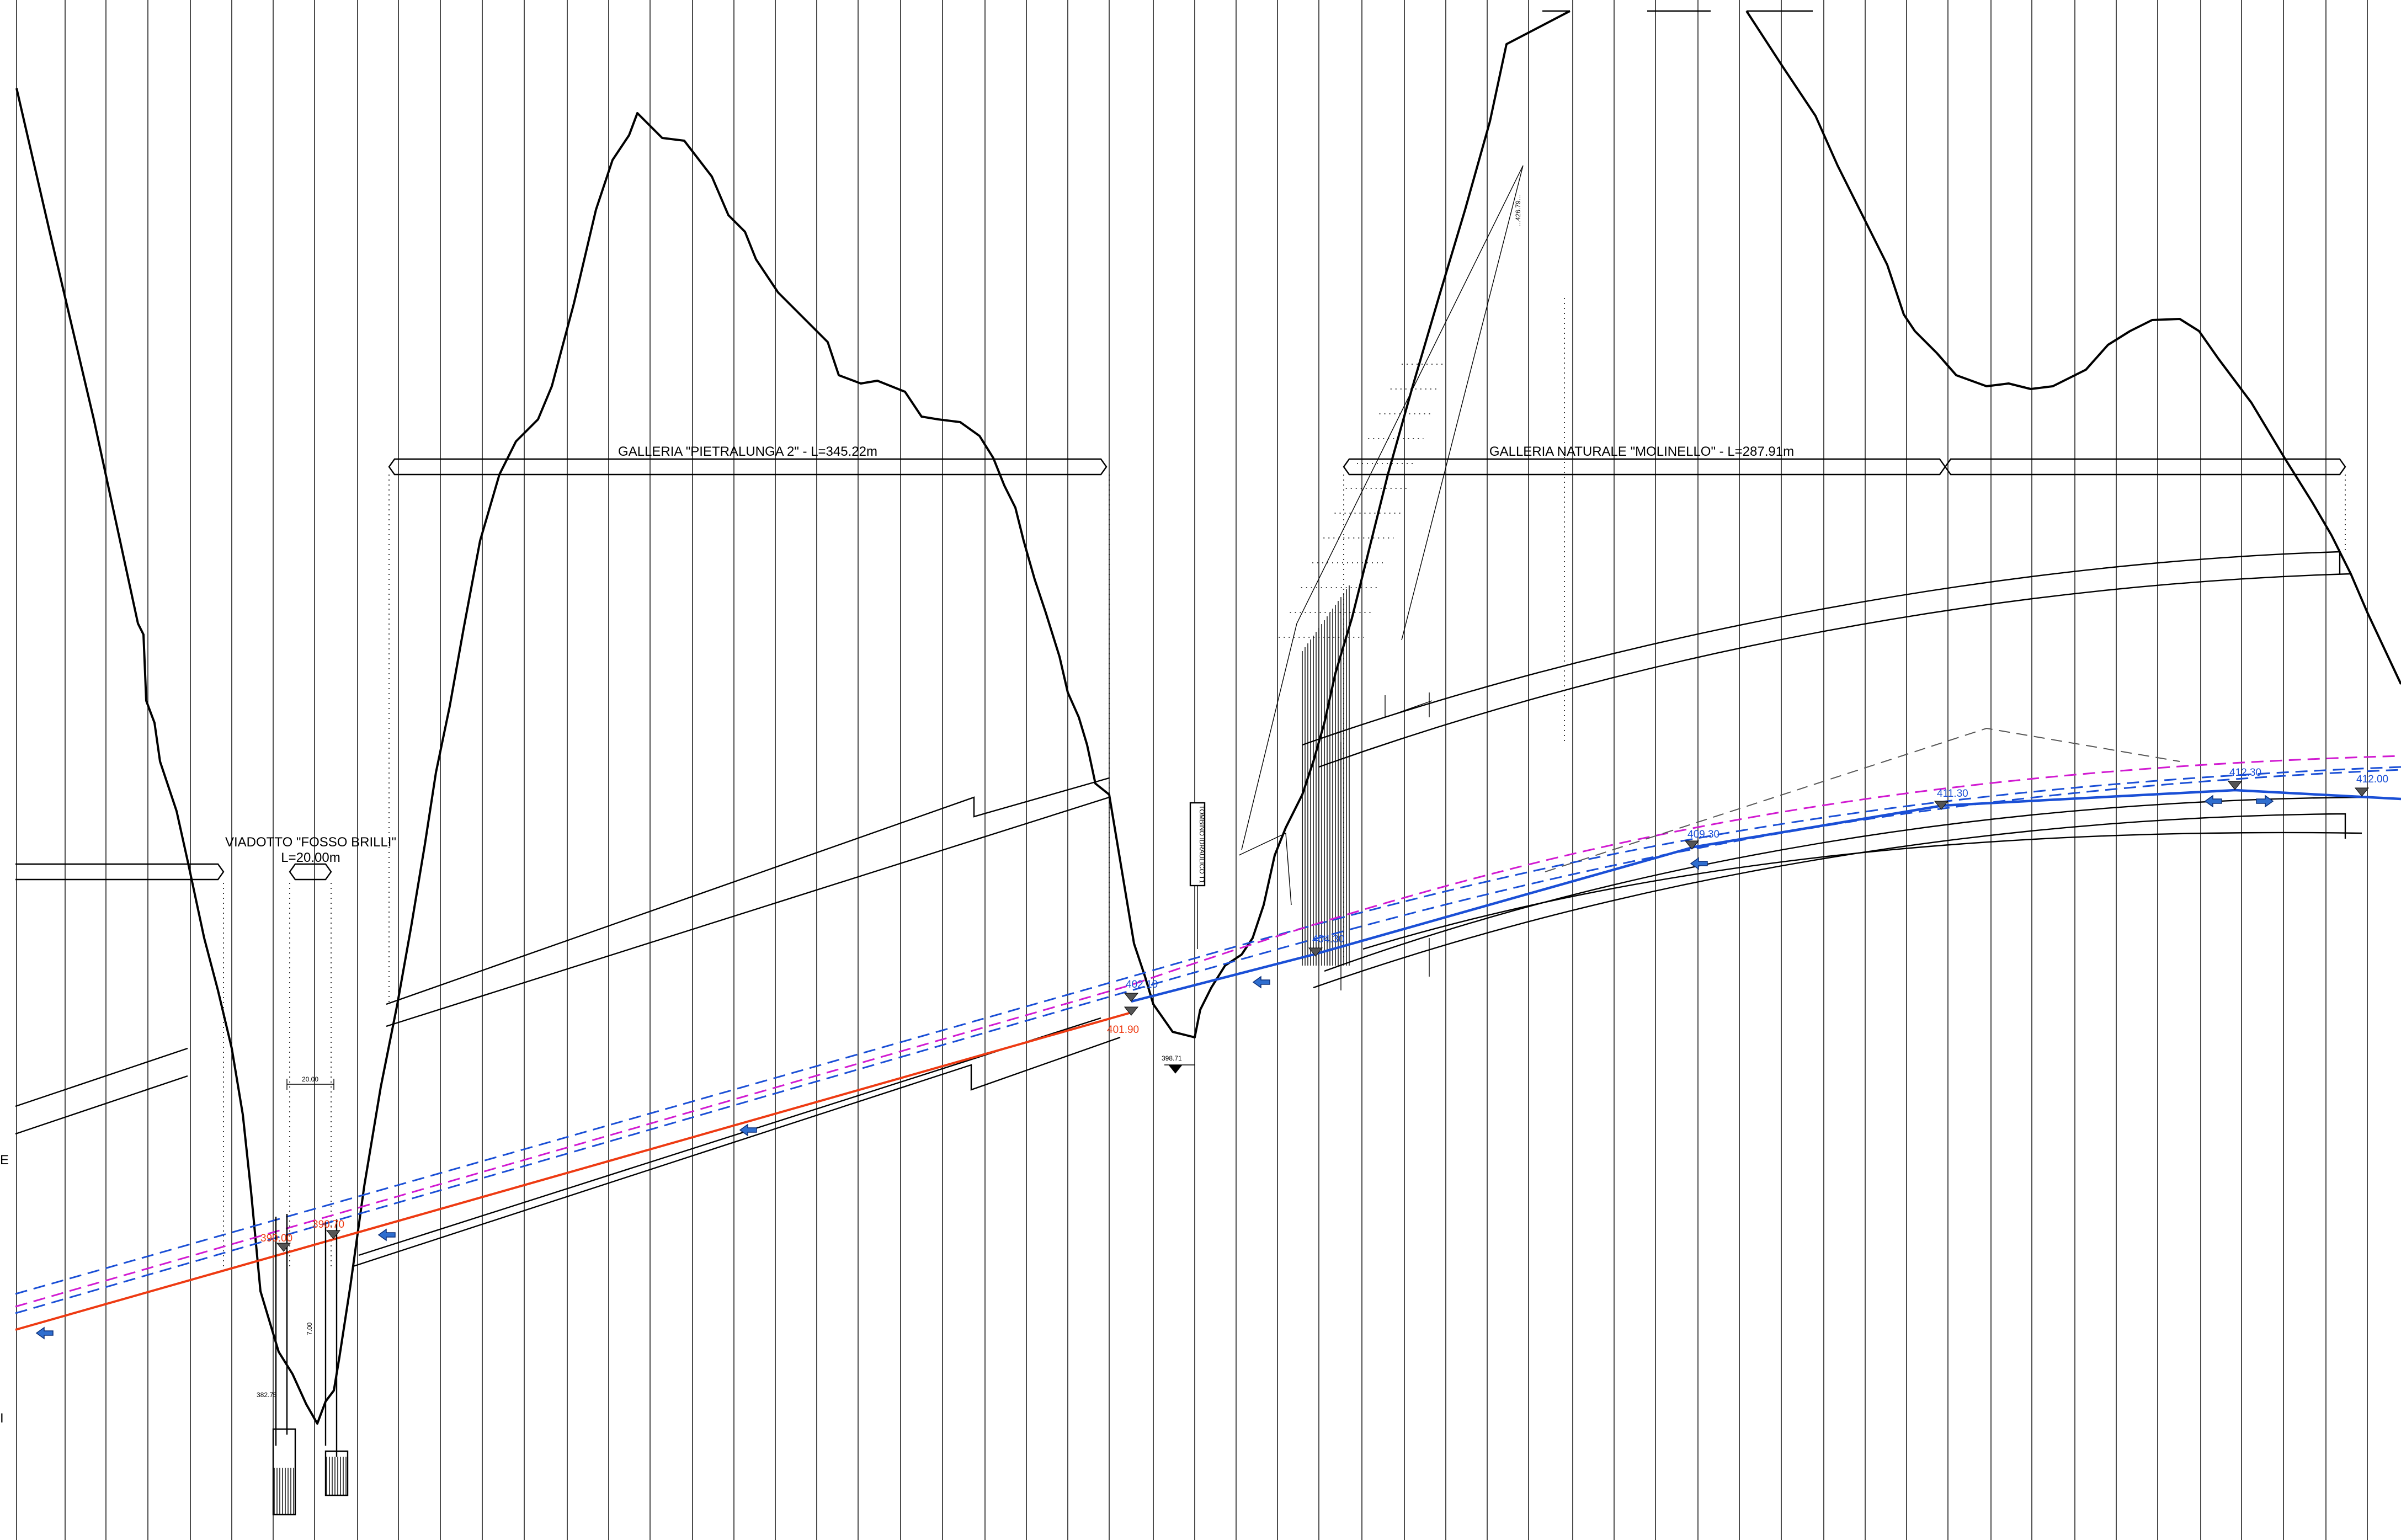  What do you see at coordinates (310, 1329) in the screenshot?
I see `pier-height: 7.00` at bounding box center [310, 1329].